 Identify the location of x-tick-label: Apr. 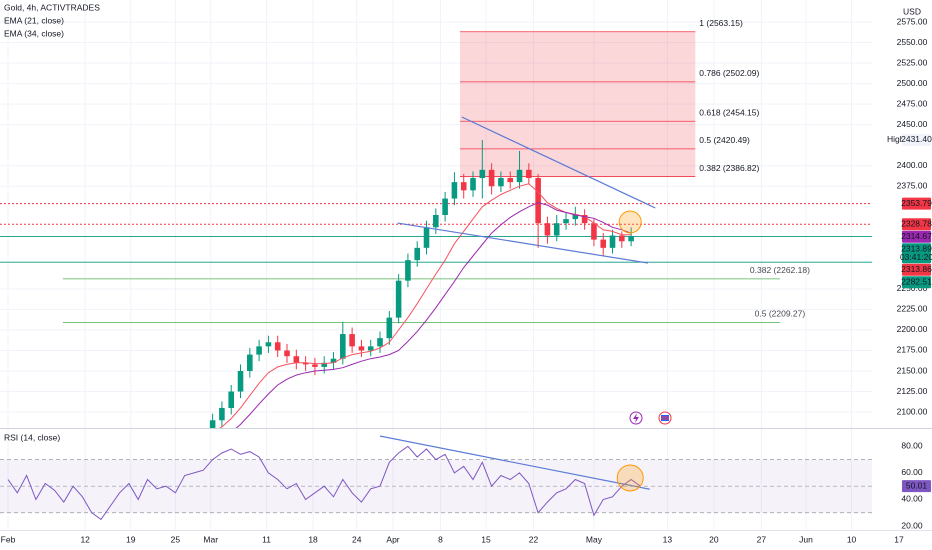
(392, 539).